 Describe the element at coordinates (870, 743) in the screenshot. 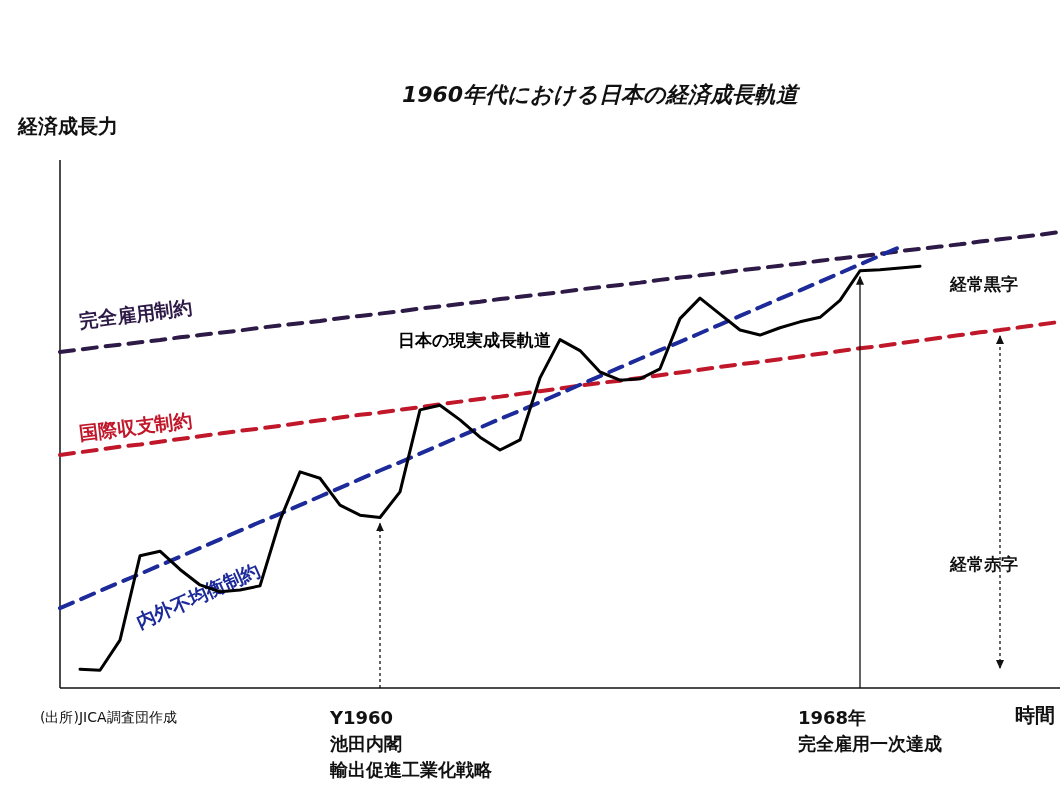

I see `text: 完全雇用一次達成` at that location.